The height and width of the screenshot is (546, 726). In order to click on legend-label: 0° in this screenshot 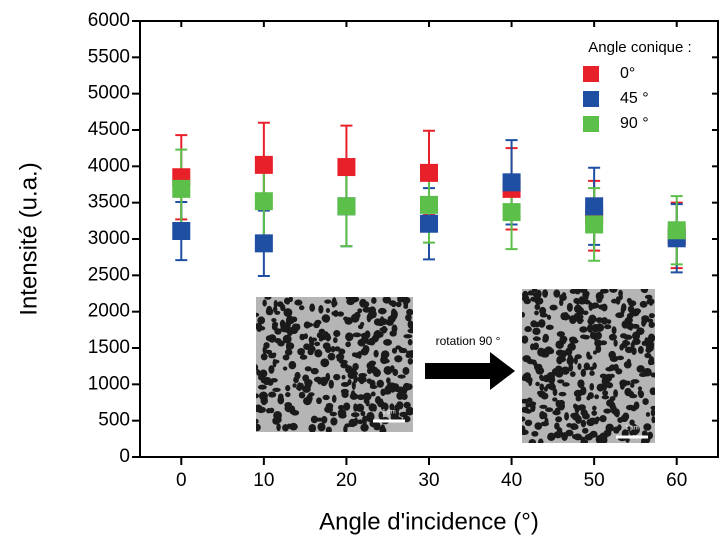, I will do `click(627, 73)`.